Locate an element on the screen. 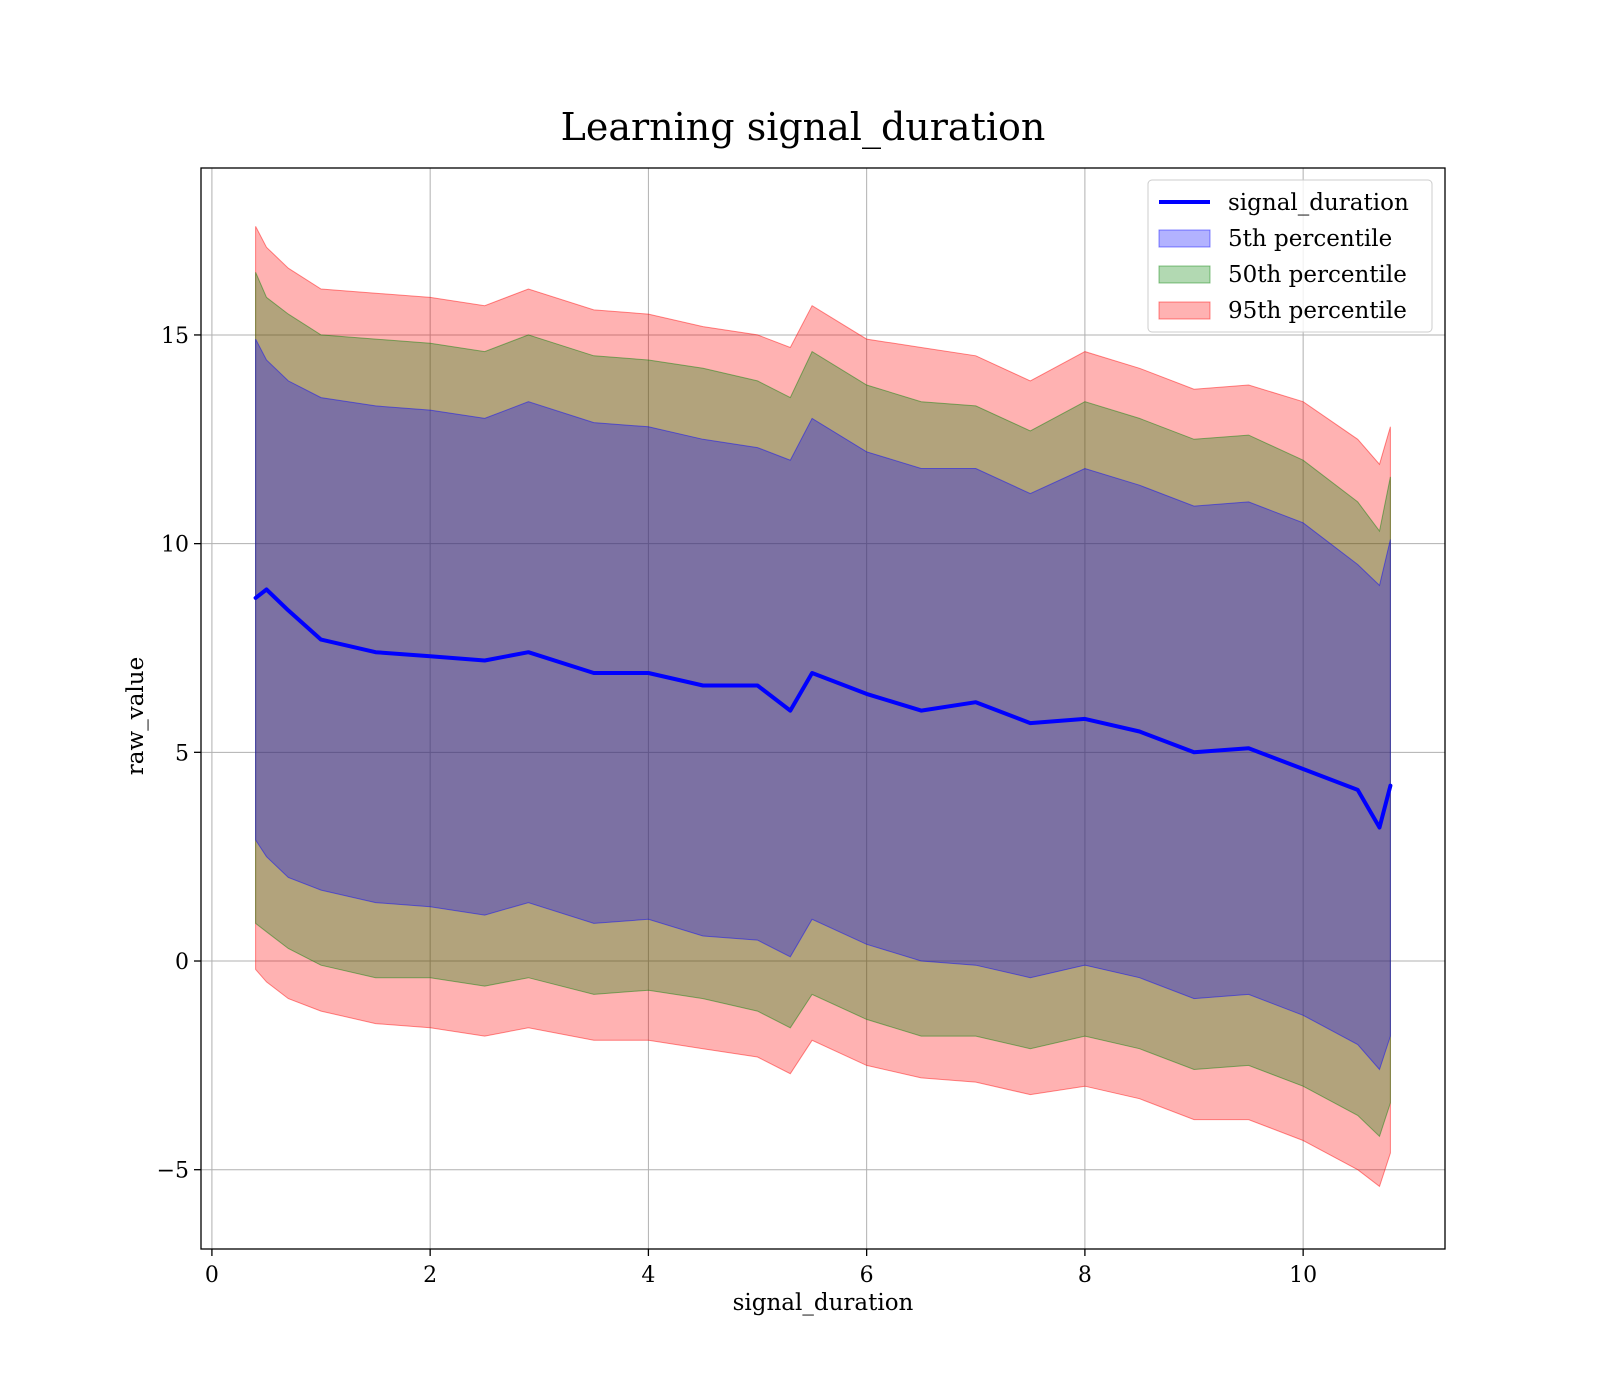  x-tick-label: 8 is located at coordinates (1085, 1275).